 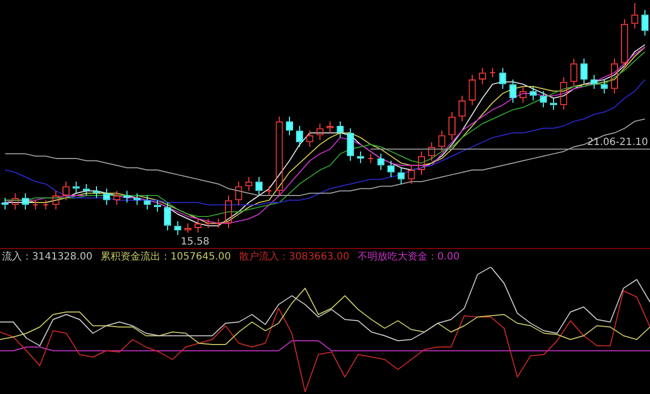 I want to click on text: 不明放吃大资金：0.00, so click(x=408, y=256).